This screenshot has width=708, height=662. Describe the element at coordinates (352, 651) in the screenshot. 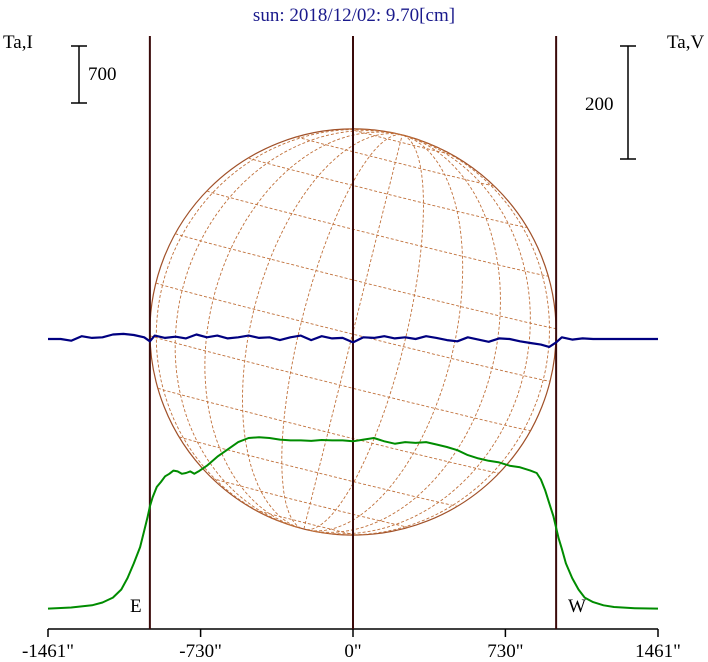

I see `x-tick-label: 0"` at that location.